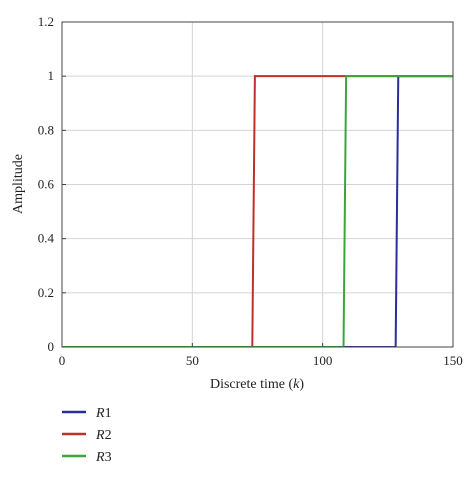 This screenshot has height=479, width=474. Describe the element at coordinates (51, 346) in the screenshot. I see `y-tick-label: 0` at that location.